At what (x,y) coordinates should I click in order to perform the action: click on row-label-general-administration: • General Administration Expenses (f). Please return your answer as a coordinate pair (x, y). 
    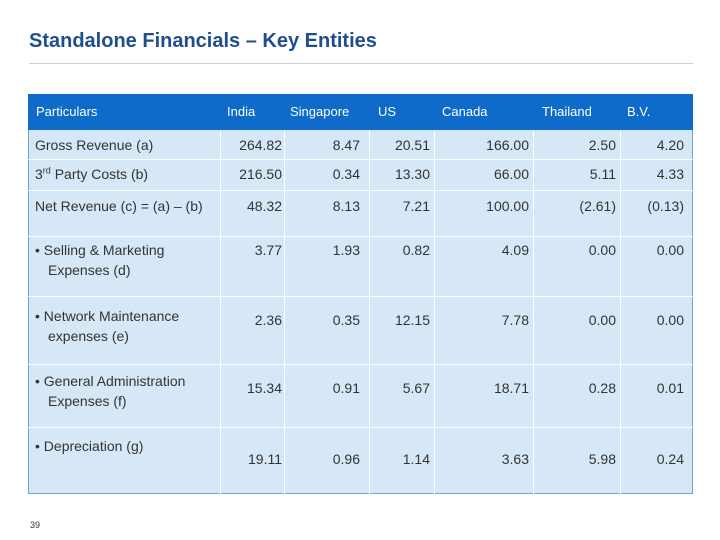
    Looking at the image, I should click on (110, 391).